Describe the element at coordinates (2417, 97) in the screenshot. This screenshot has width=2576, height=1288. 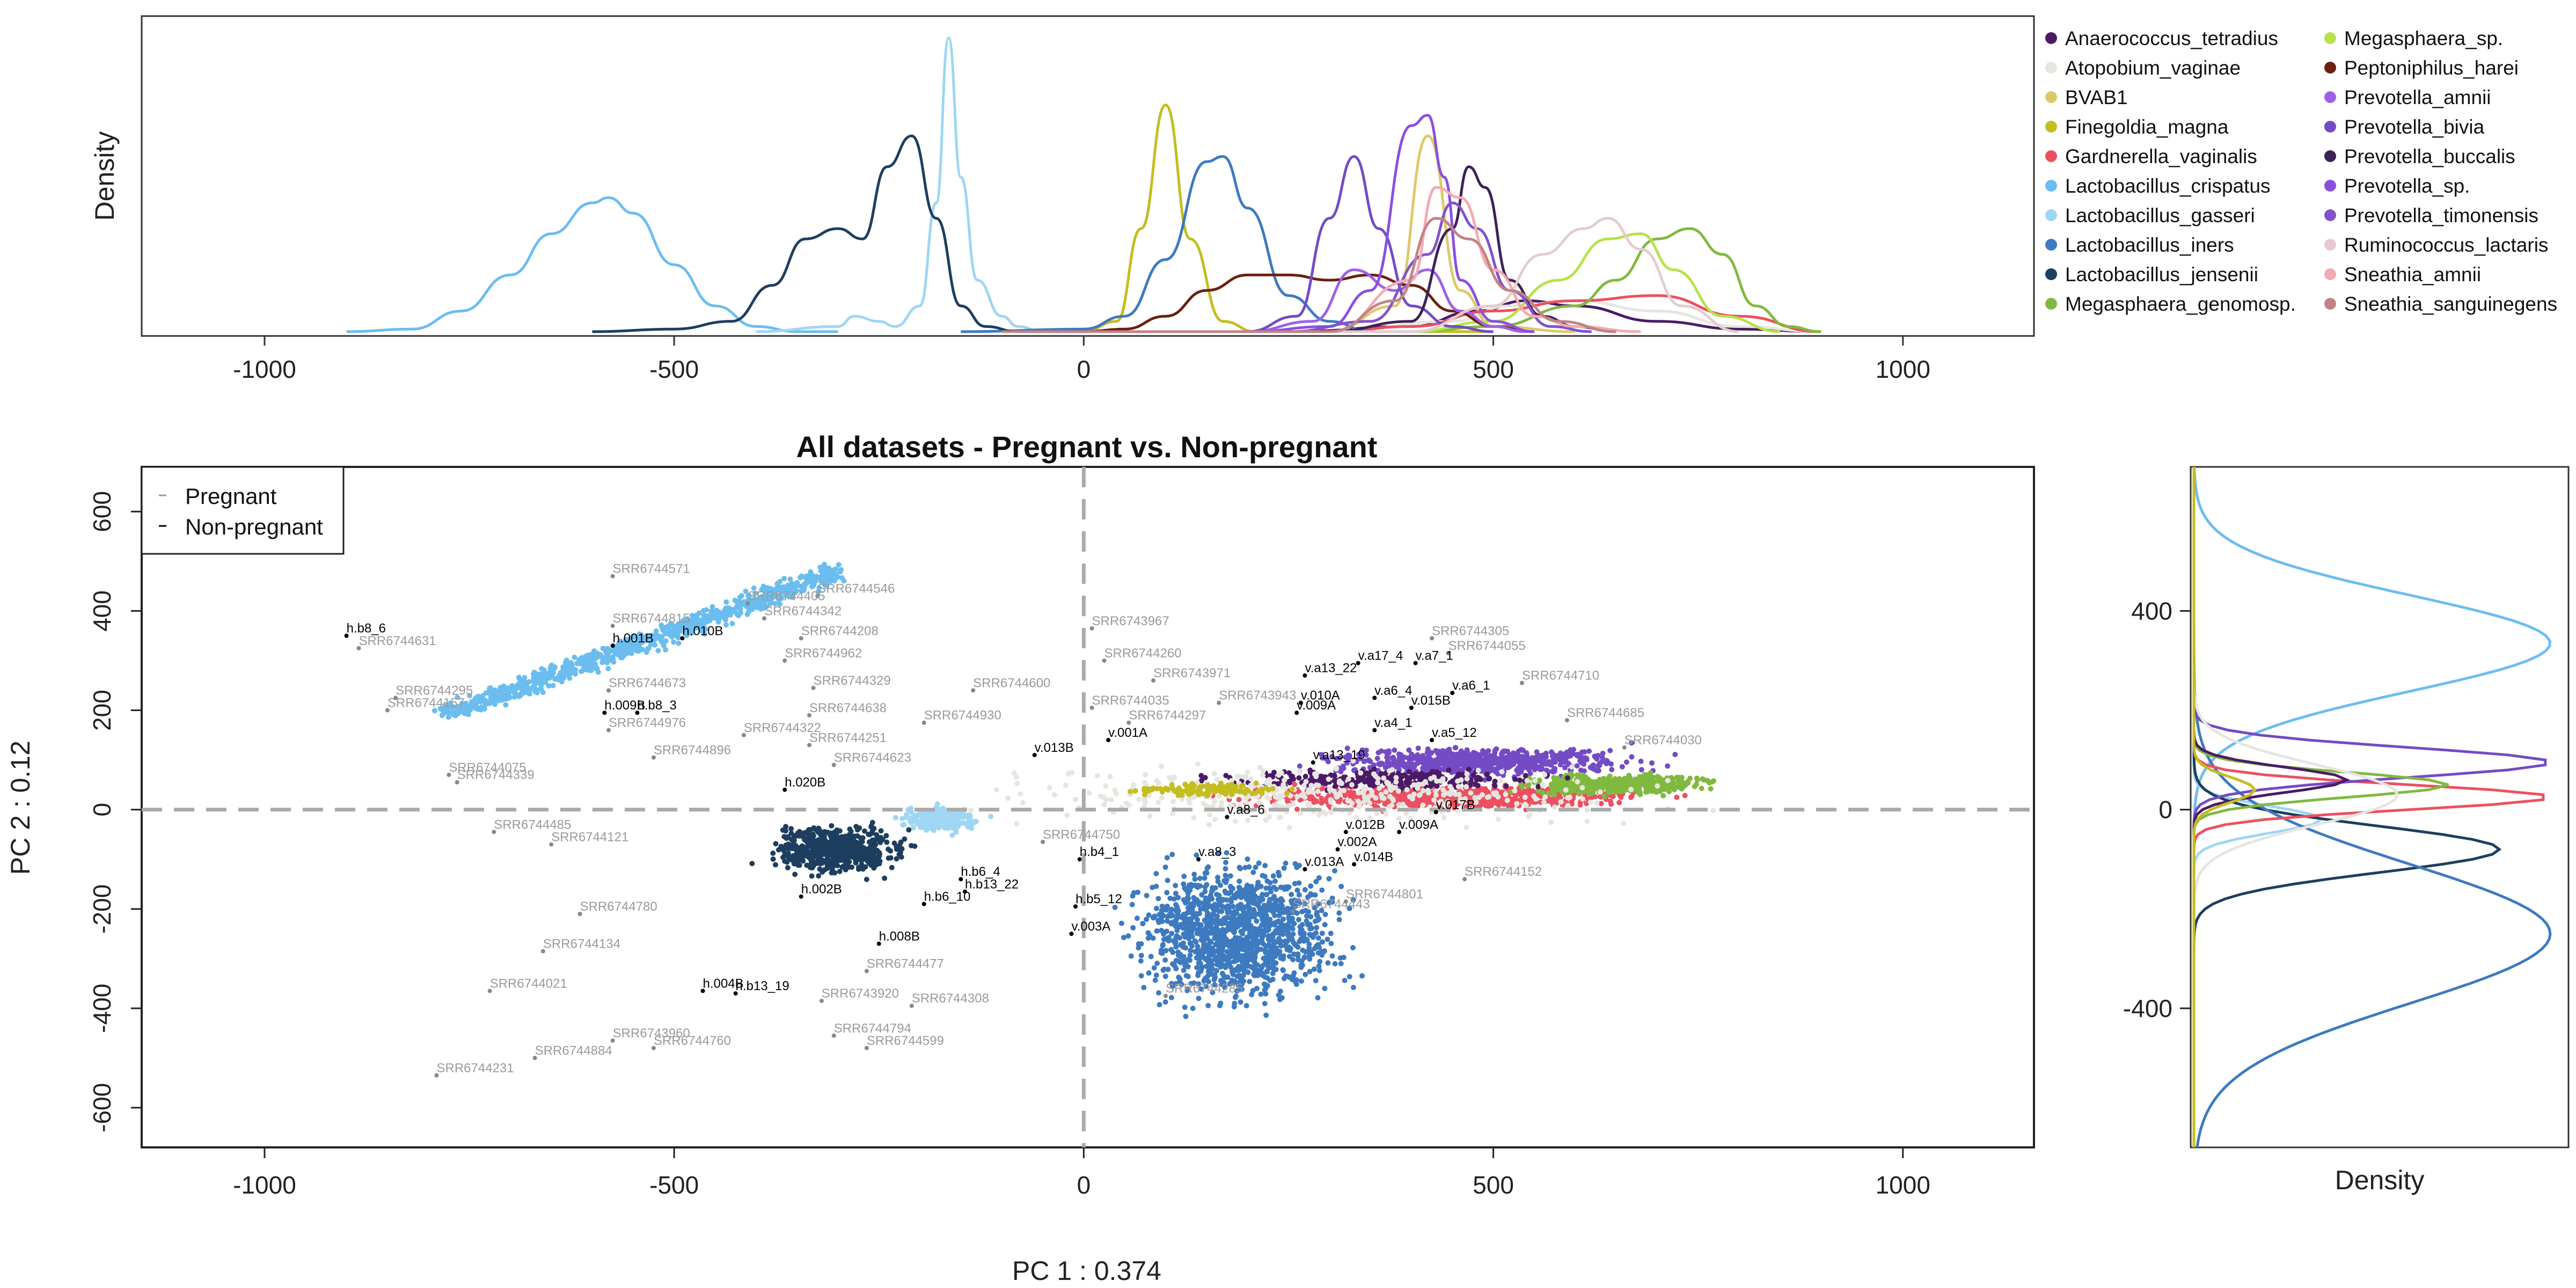
I see `legend-label-12: Prevotella_amnii` at that location.